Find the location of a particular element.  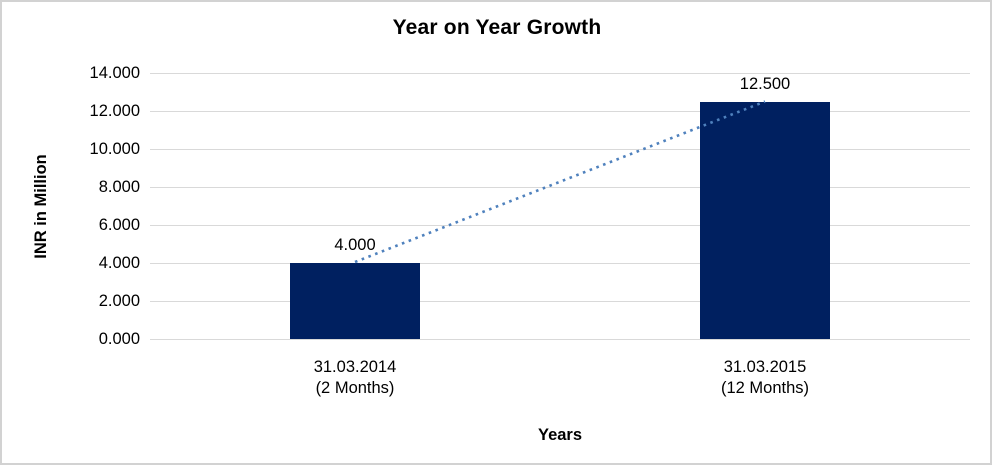

x-axis-title: Years is located at coordinates (560, 435).